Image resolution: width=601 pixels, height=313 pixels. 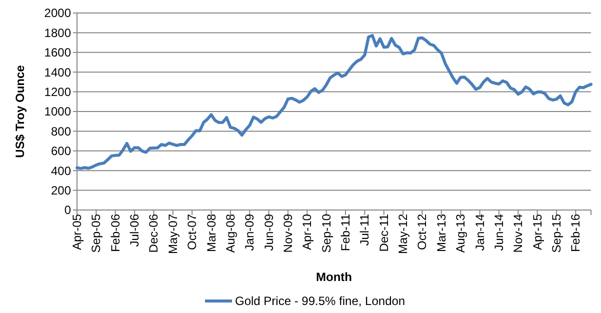 I want to click on x-tick-label: Sep-10, so click(x=326, y=233).